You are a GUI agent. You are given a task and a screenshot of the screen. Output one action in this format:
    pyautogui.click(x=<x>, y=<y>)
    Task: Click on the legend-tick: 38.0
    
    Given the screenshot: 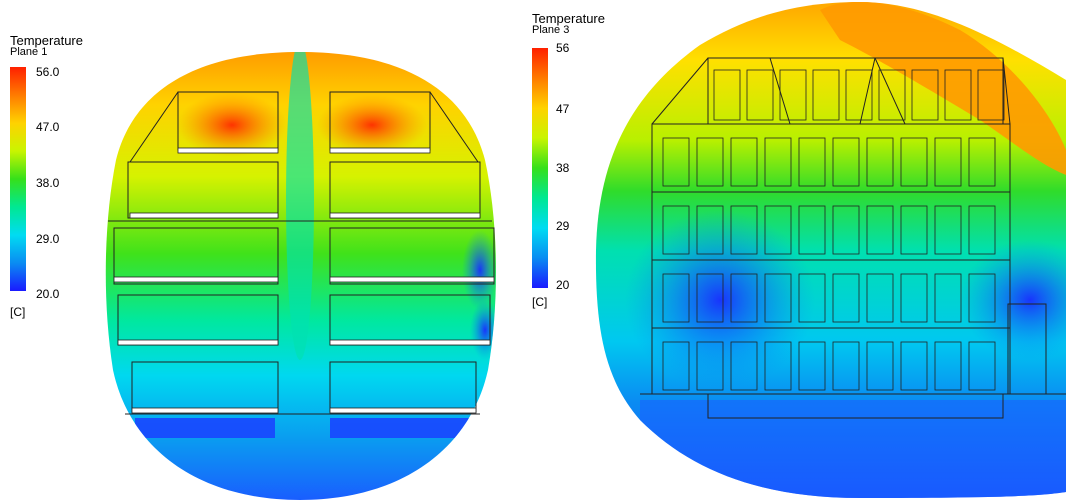 What is the action you would take?
    pyautogui.click(x=48, y=183)
    